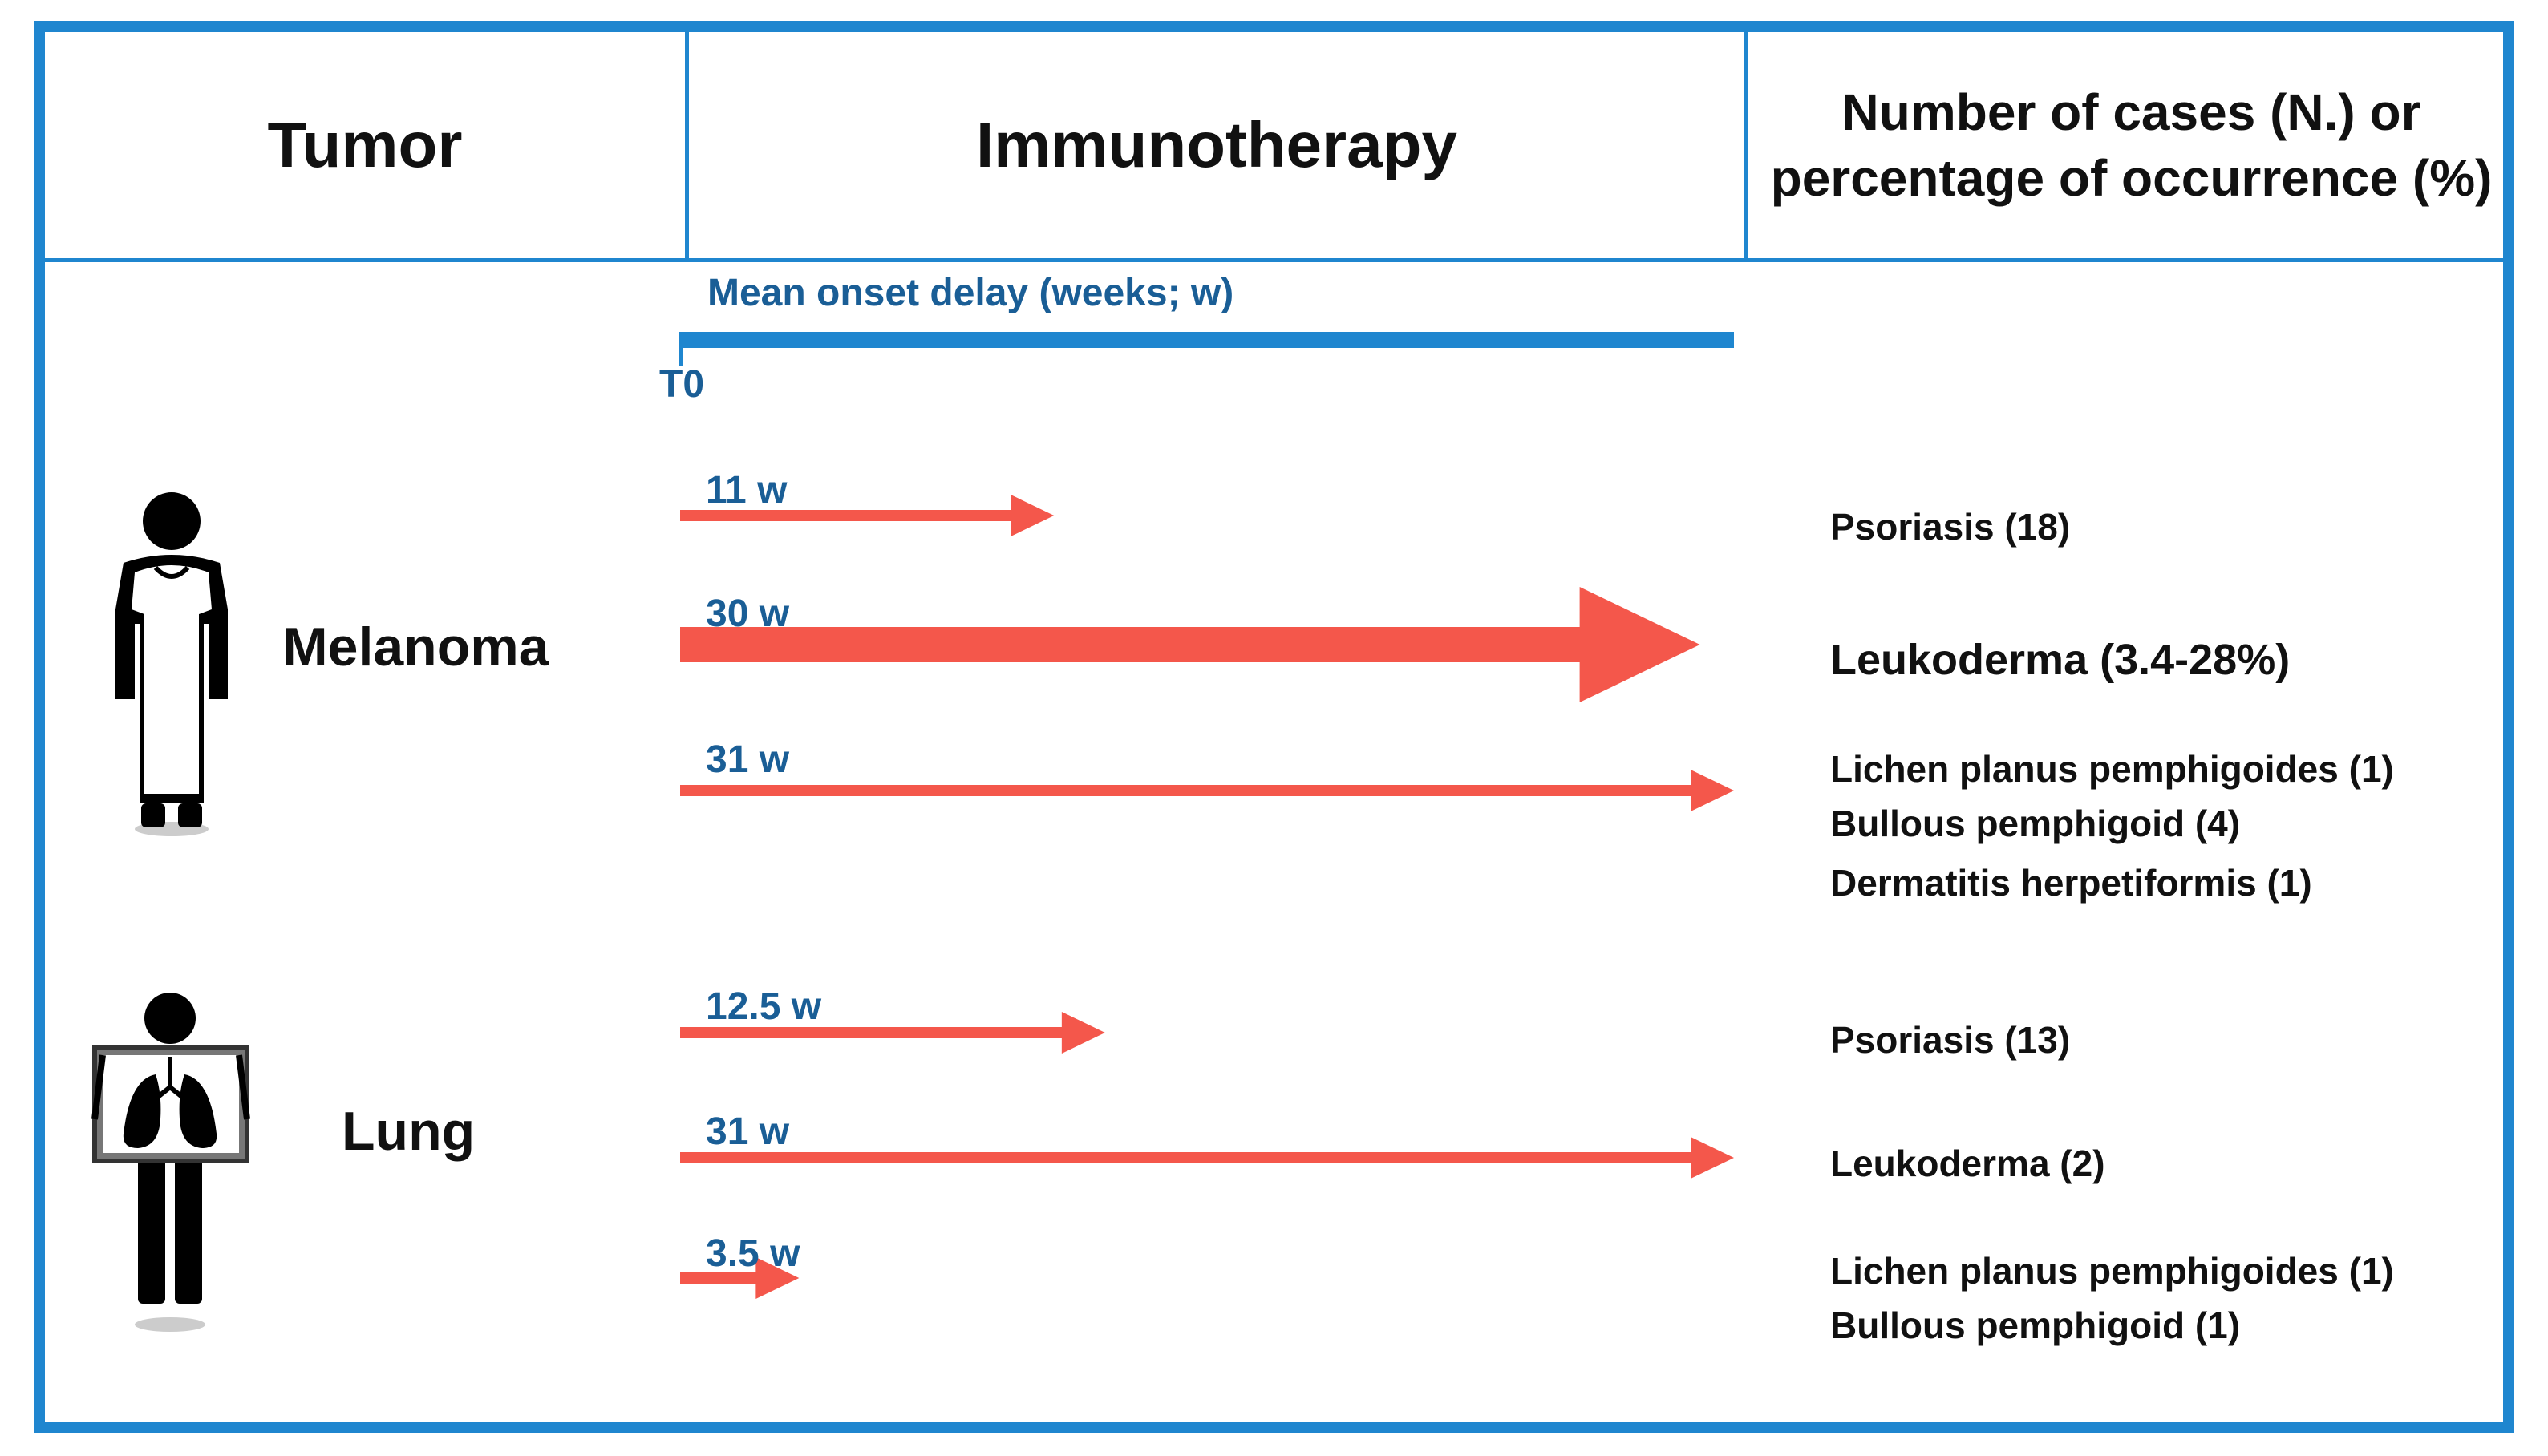 The height and width of the screenshot is (1456, 2548). I want to click on header-cases-line2: percentage of occurrence (%), so click(2131, 178).